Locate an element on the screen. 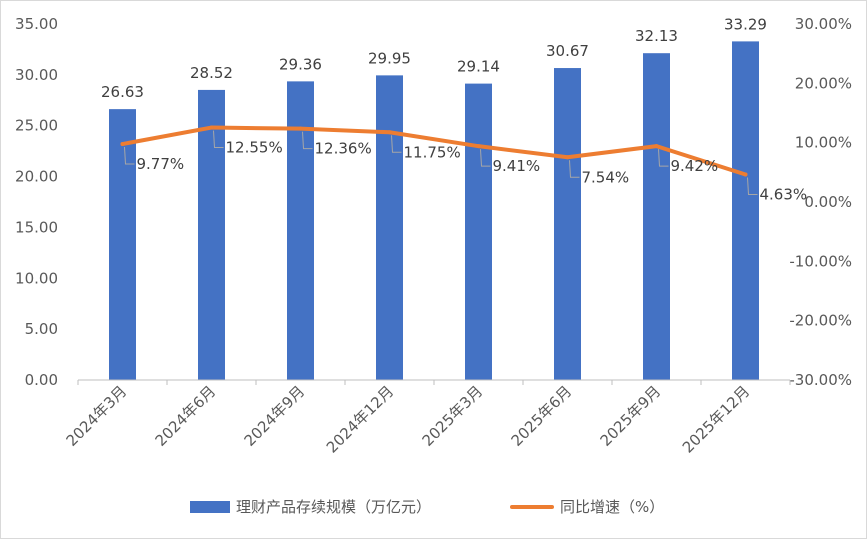 The width and height of the screenshot is (867, 539). left-tick-label: 5.00 is located at coordinates (41, 329).